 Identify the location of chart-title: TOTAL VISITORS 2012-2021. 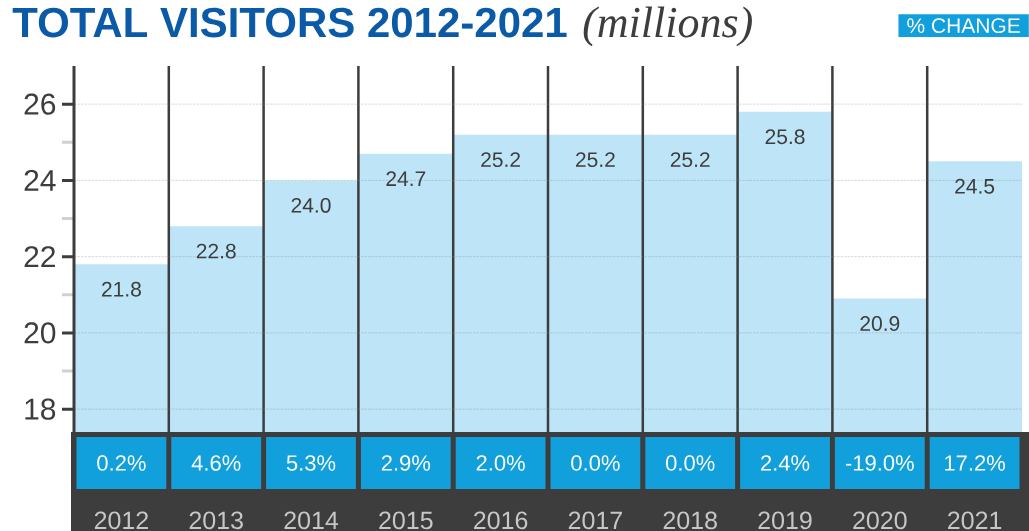
(289, 22).